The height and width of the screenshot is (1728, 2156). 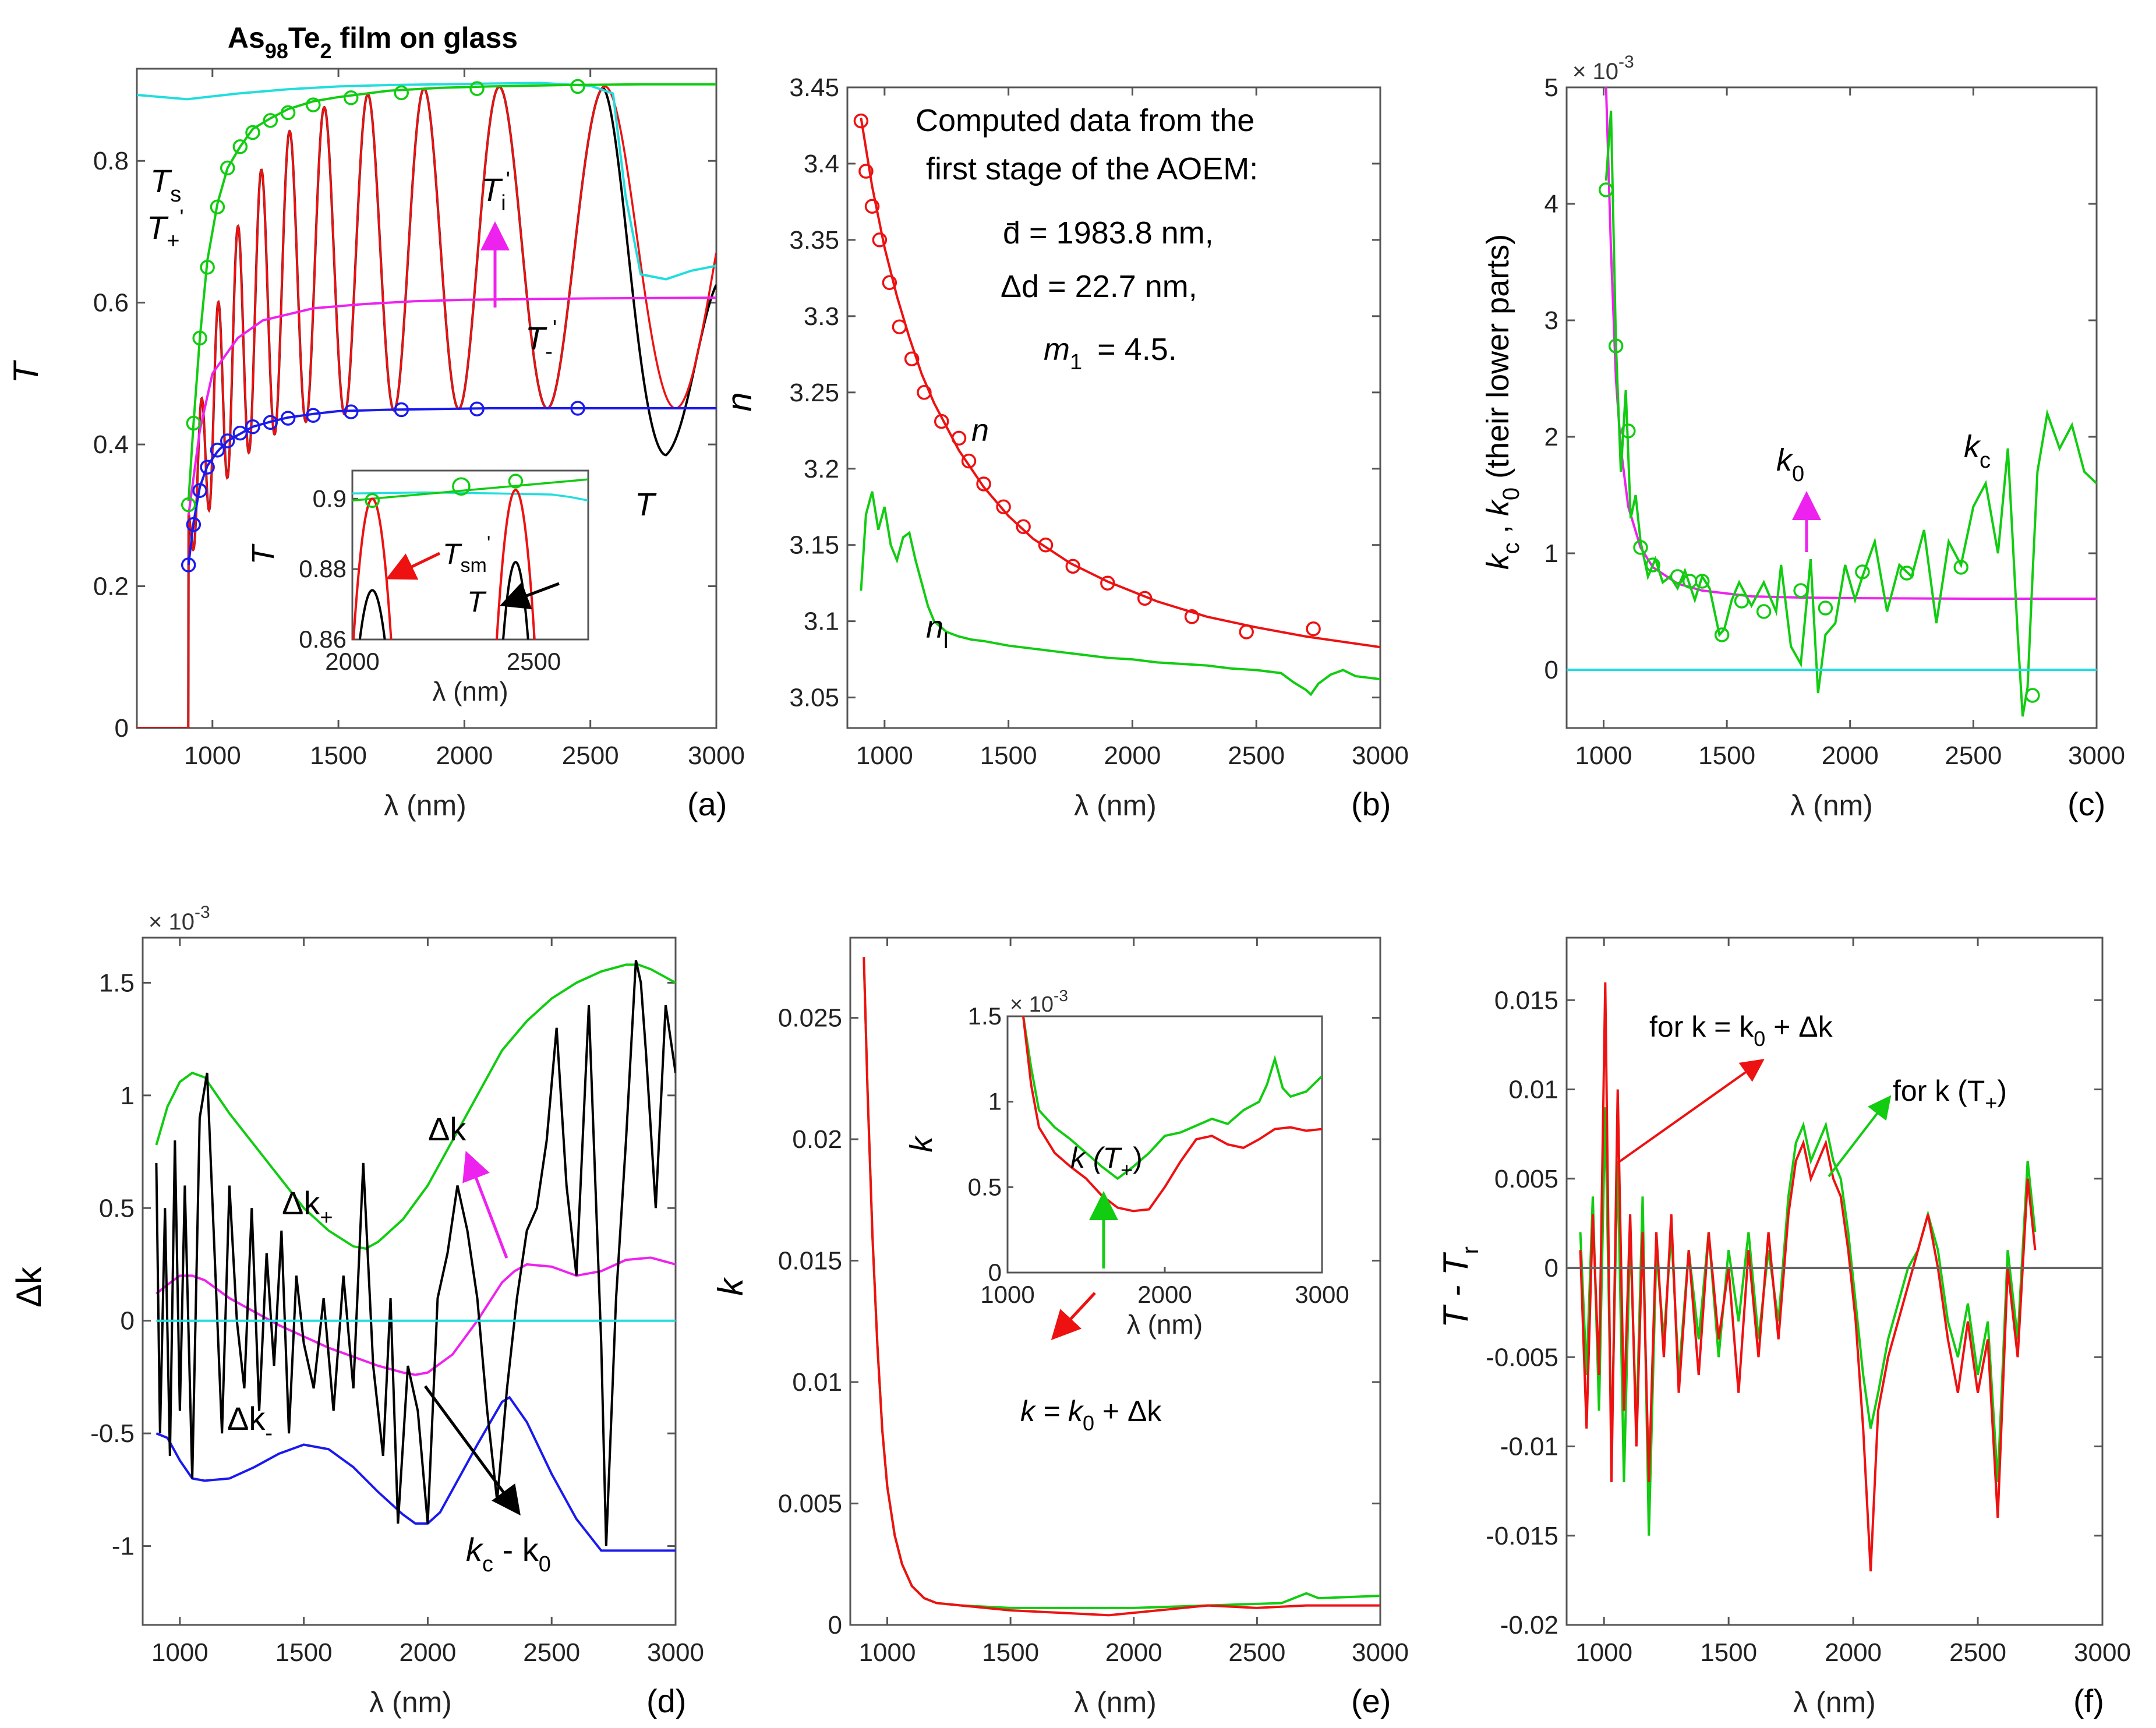 What do you see at coordinates (425, 805) in the screenshot?
I see `x-axis-label-a: λ (nm)` at bounding box center [425, 805].